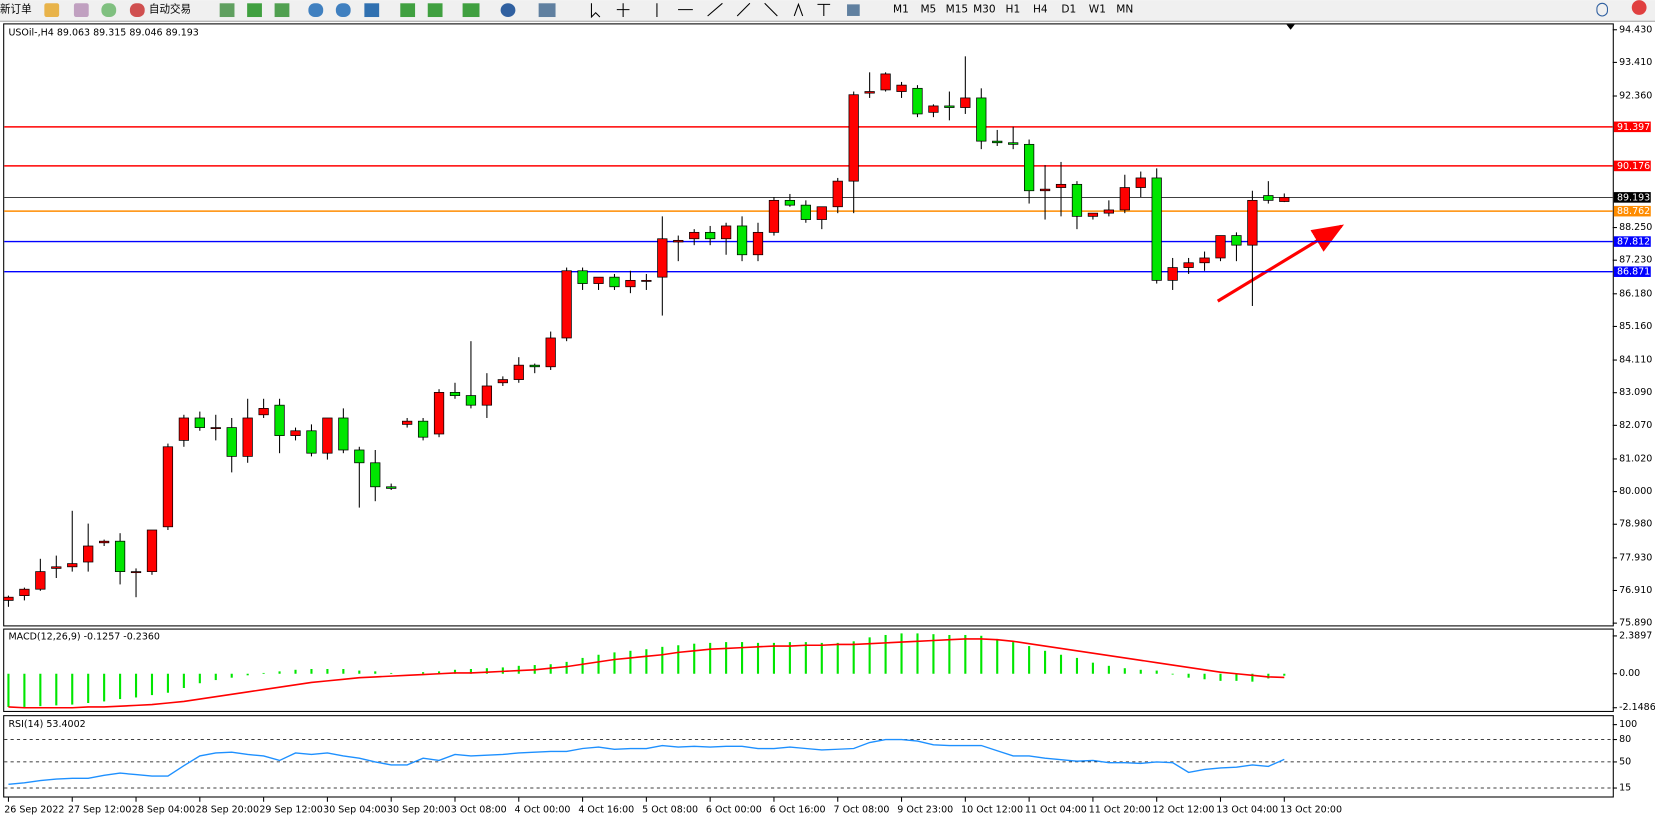  What do you see at coordinates (508, 10) in the screenshot?
I see `periods` at bounding box center [508, 10].